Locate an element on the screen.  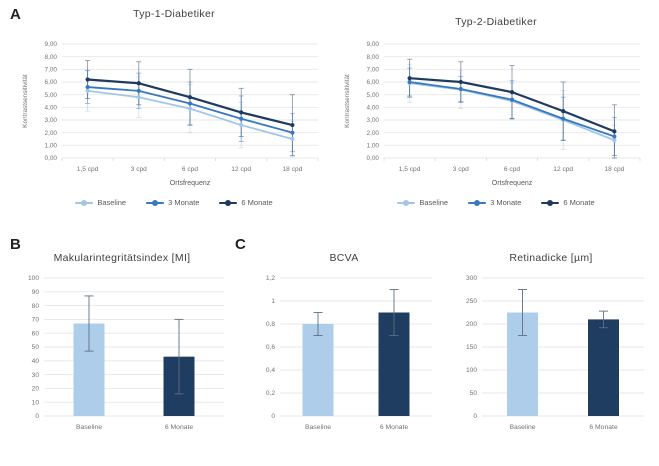
typ2-chart-title: Typ-2-Diabetiker is located at coordinates (496, 22).